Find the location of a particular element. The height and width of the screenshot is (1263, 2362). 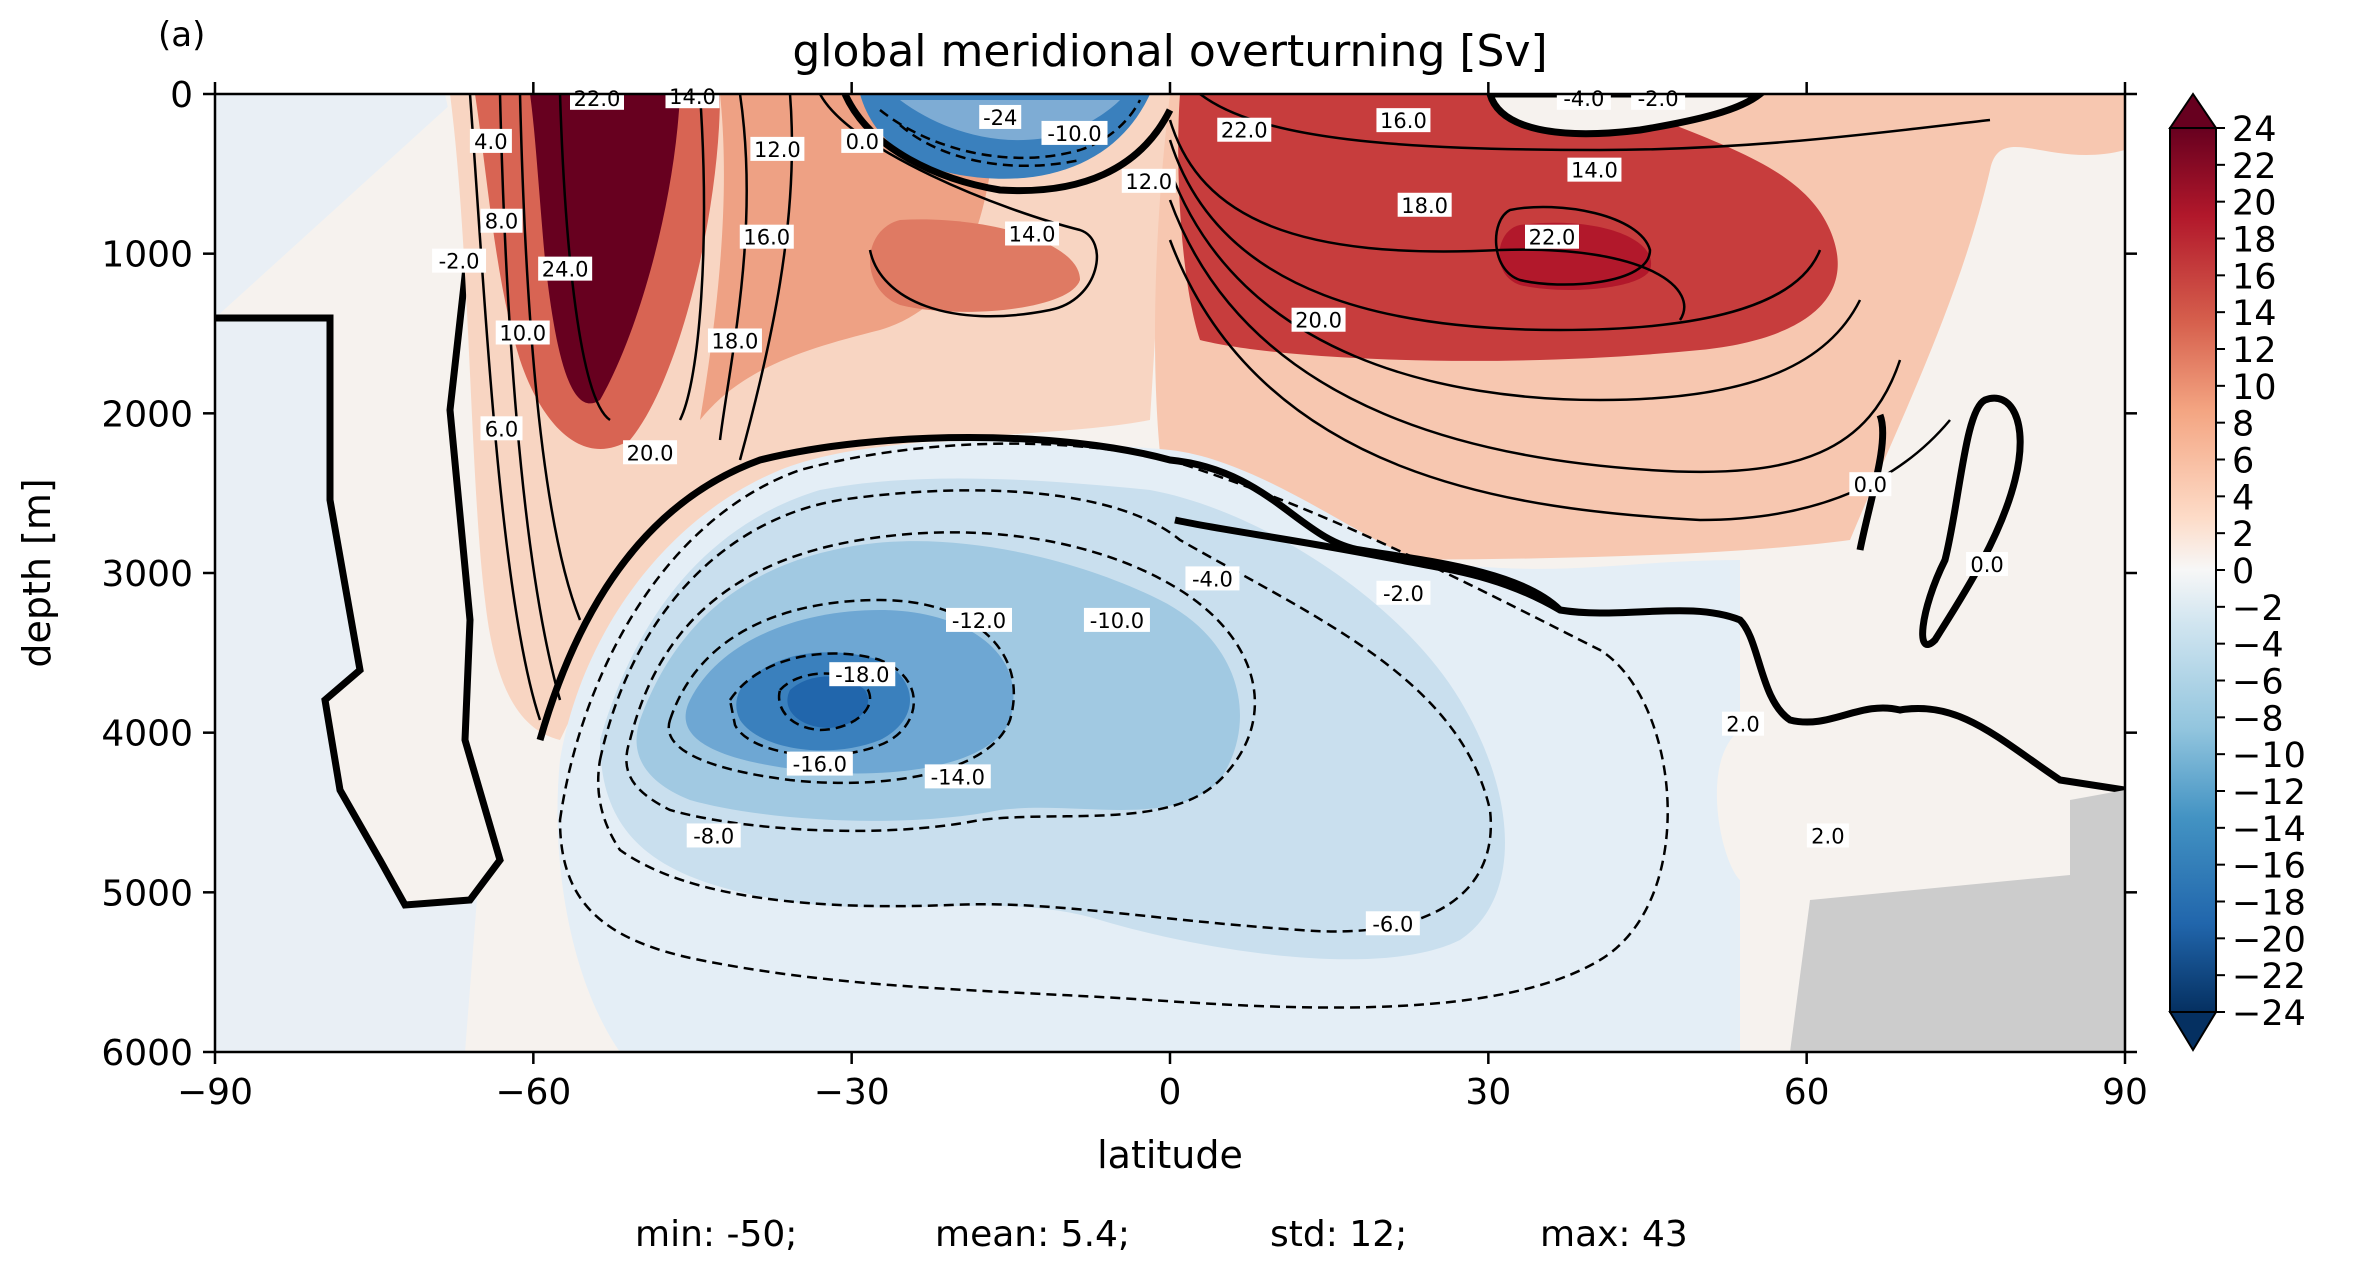

contour-label: 0.0 is located at coordinates (1870, 484).